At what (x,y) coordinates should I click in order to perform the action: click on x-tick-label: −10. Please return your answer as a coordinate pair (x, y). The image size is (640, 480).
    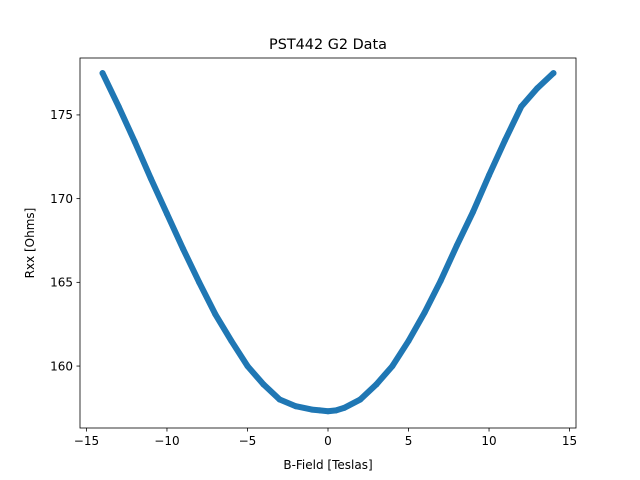
    Looking at the image, I should click on (166, 441).